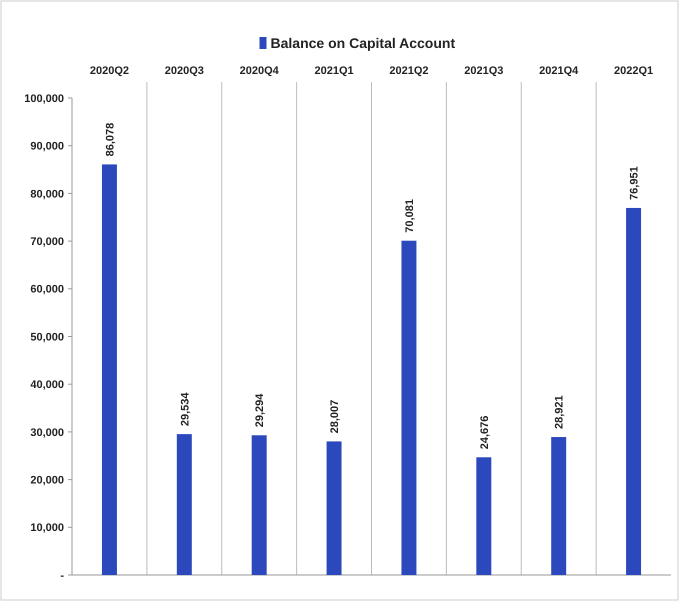  What do you see at coordinates (44, 98) in the screenshot?
I see `y-tick-label: 100,000` at bounding box center [44, 98].